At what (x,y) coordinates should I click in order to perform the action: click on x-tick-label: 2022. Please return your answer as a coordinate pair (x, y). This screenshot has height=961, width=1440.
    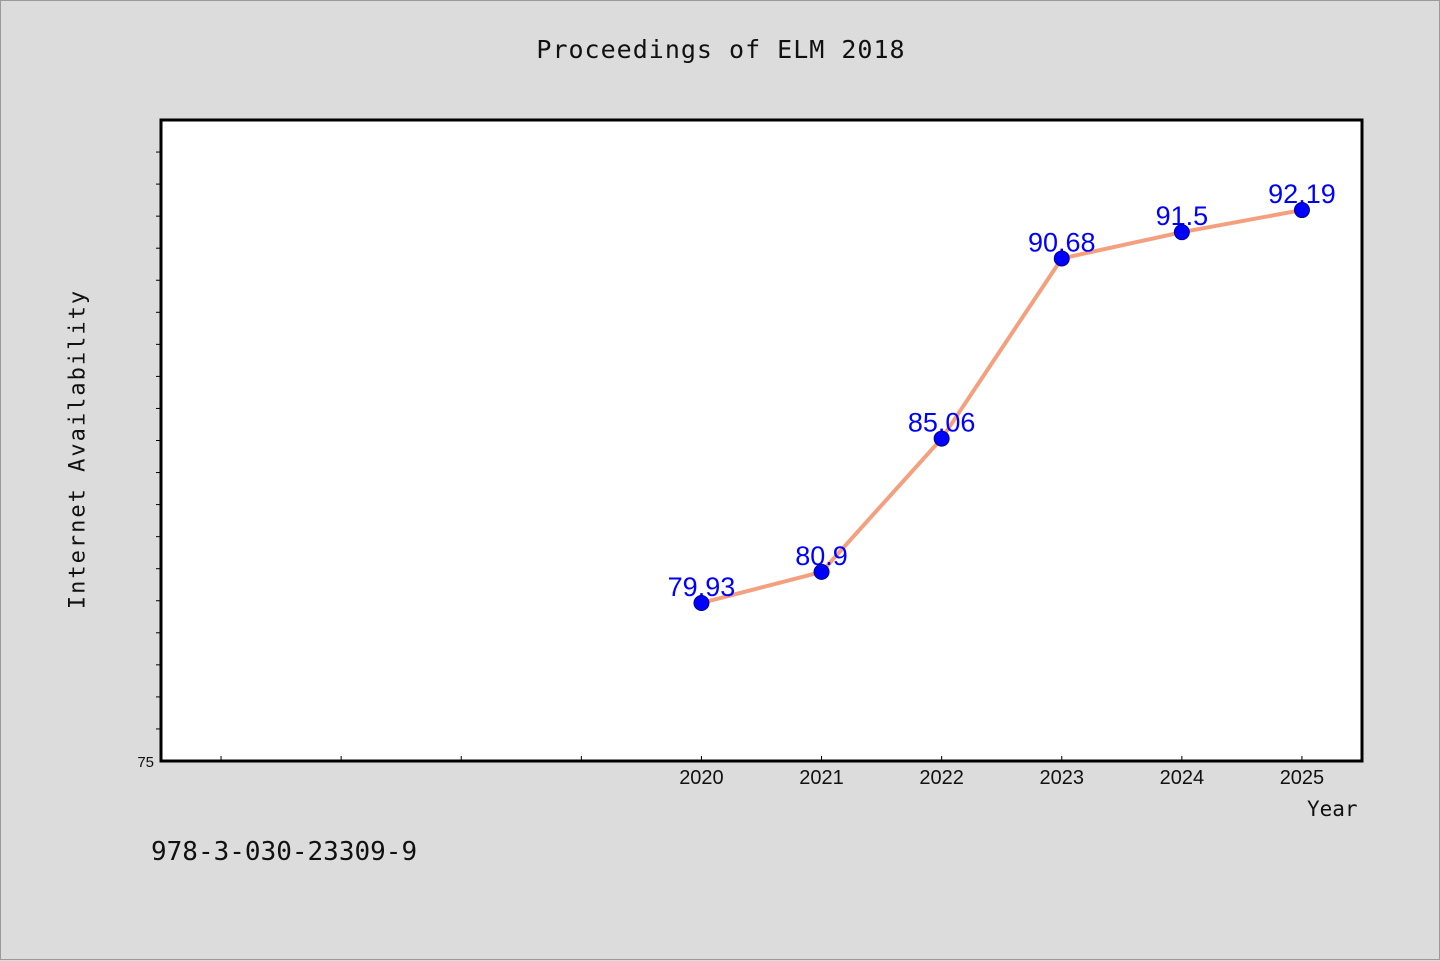
    Looking at the image, I should click on (941, 778).